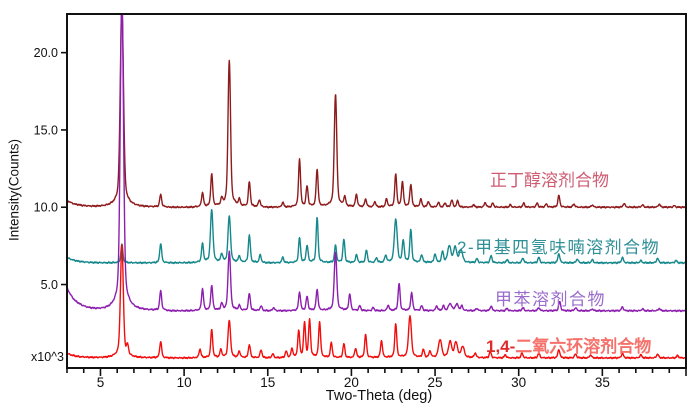  I want to click on y-tick-label: 10.0, so click(46, 208).